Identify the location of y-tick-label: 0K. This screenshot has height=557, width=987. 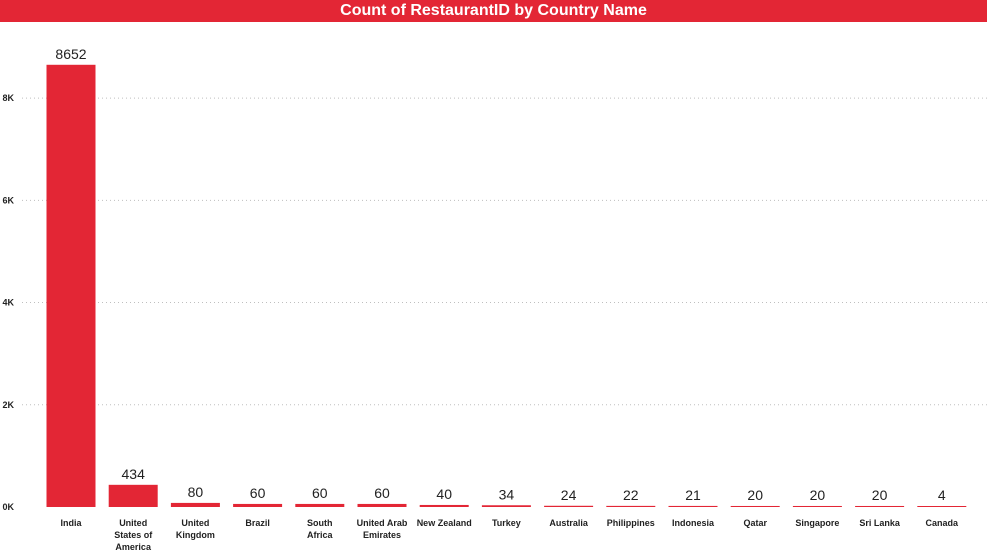
(8, 507).